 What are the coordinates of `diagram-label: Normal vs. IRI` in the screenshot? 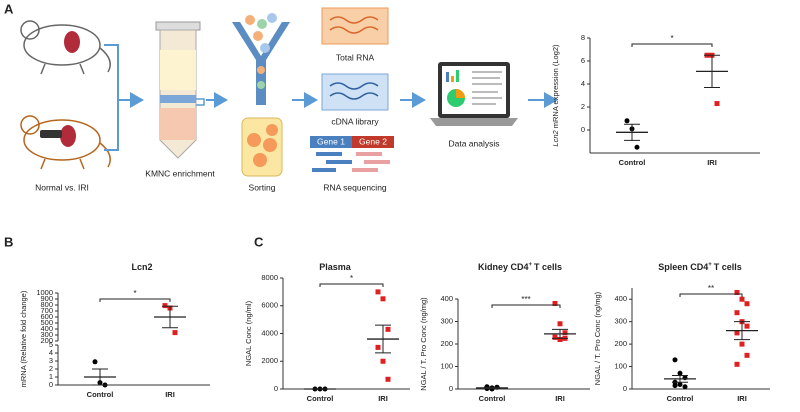 It's located at (62, 187).